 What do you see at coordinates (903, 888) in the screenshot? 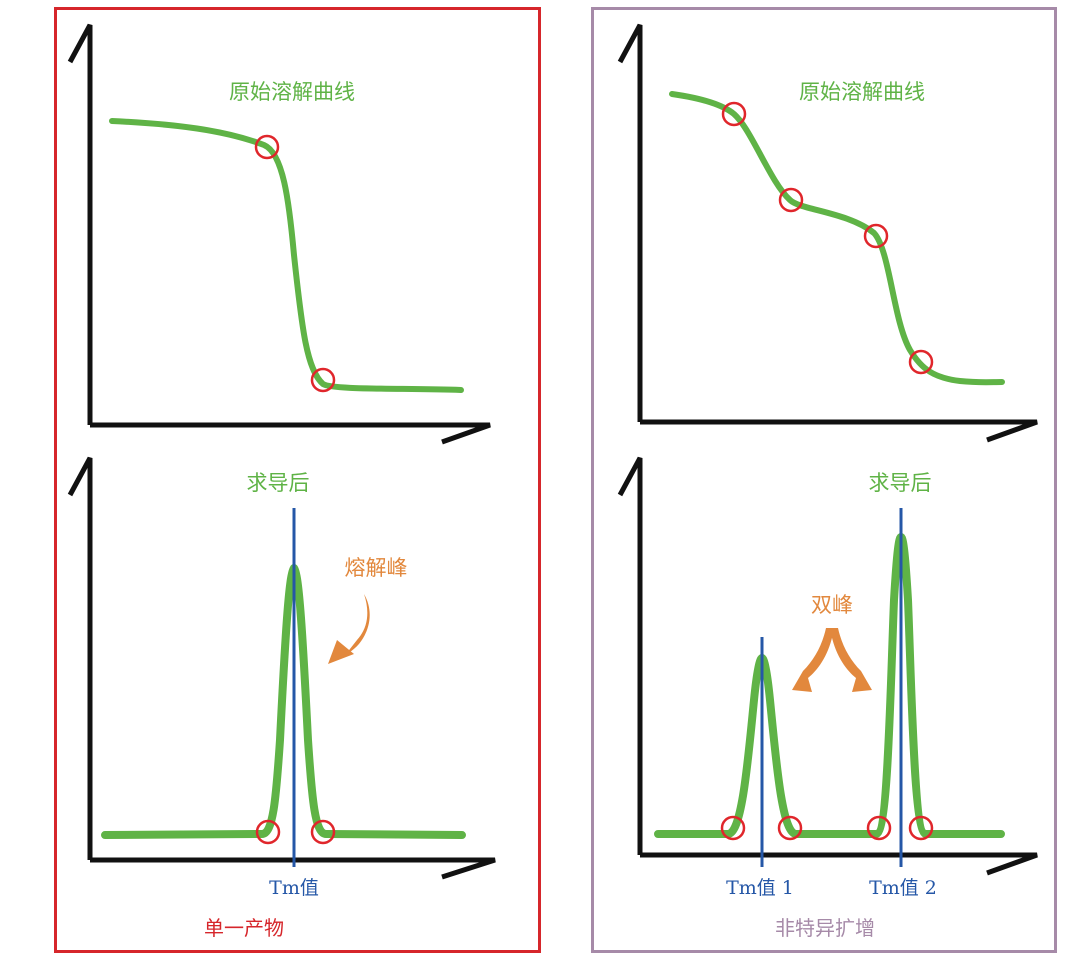
I see `right-tm-label-2: Tm值 2` at bounding box center [903, 888].